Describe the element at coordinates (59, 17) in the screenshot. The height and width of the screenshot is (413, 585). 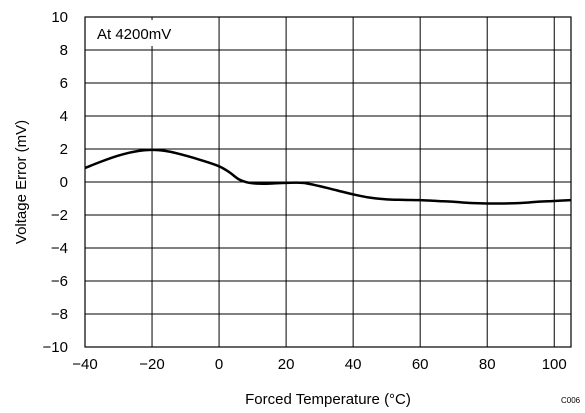
I see `y-tick-label: 10` at that location.